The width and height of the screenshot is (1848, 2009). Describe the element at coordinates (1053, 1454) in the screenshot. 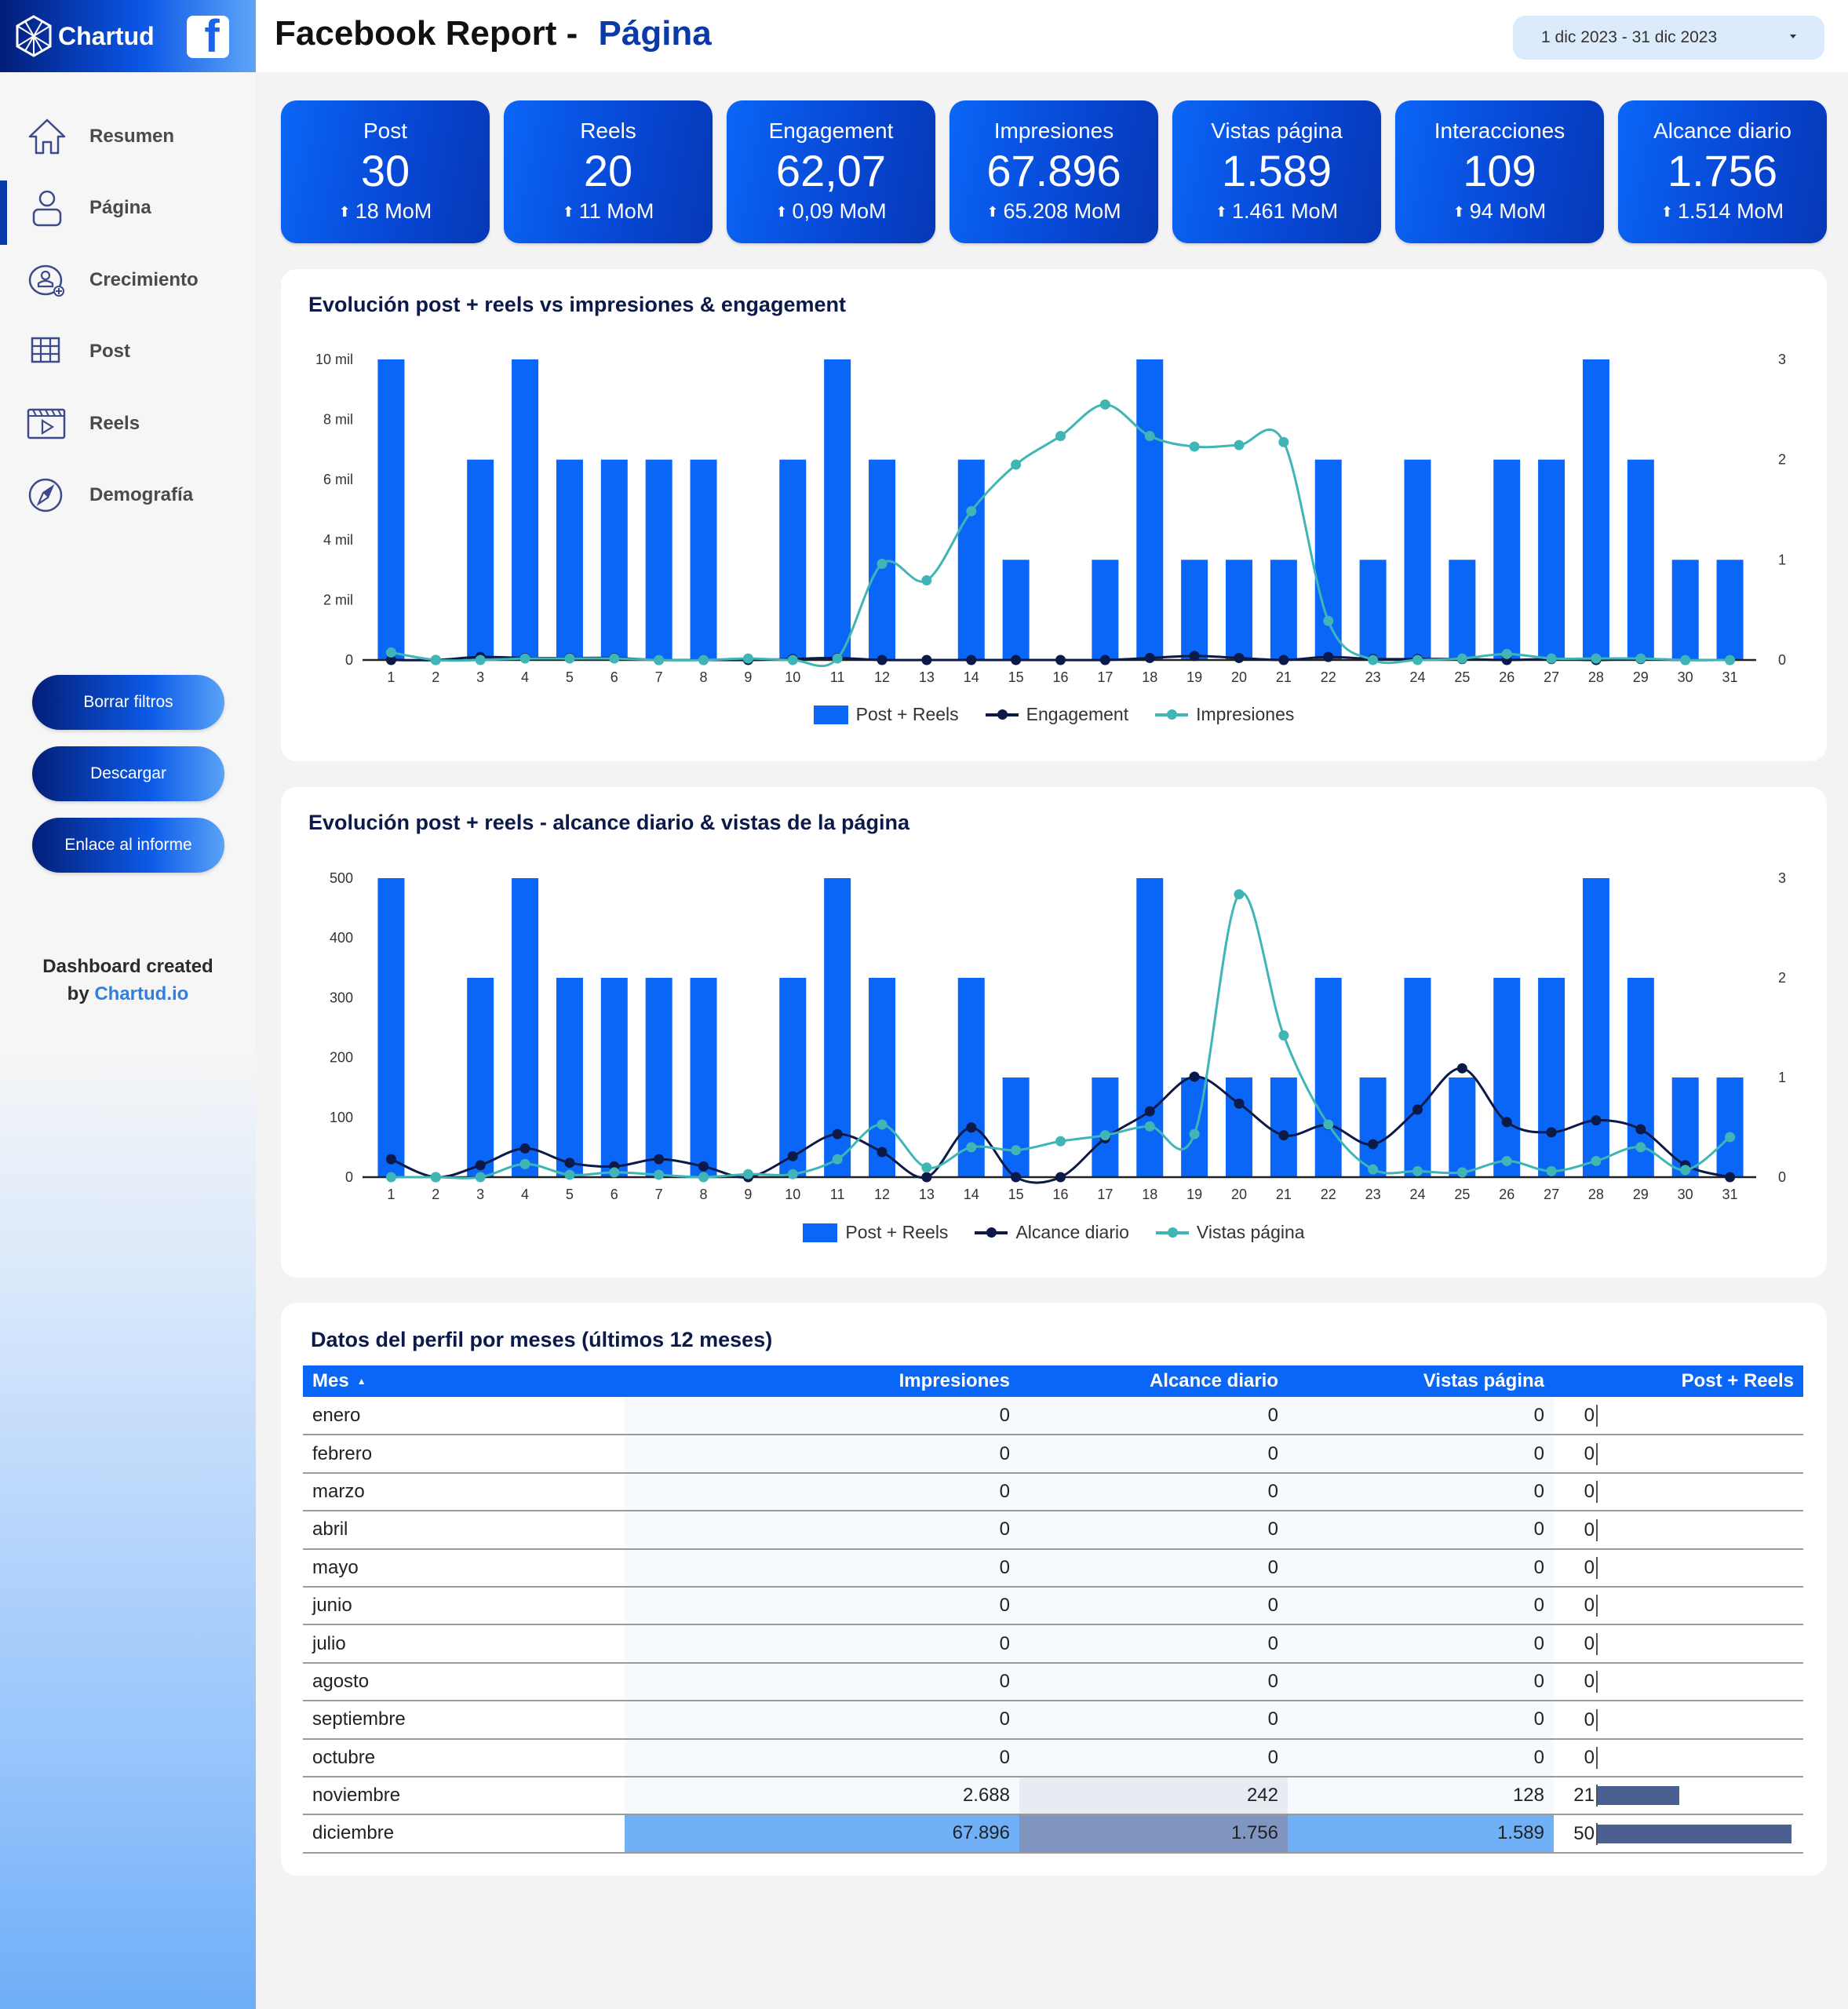

I see `table-row: febrero 0 0 0 0` at that location.